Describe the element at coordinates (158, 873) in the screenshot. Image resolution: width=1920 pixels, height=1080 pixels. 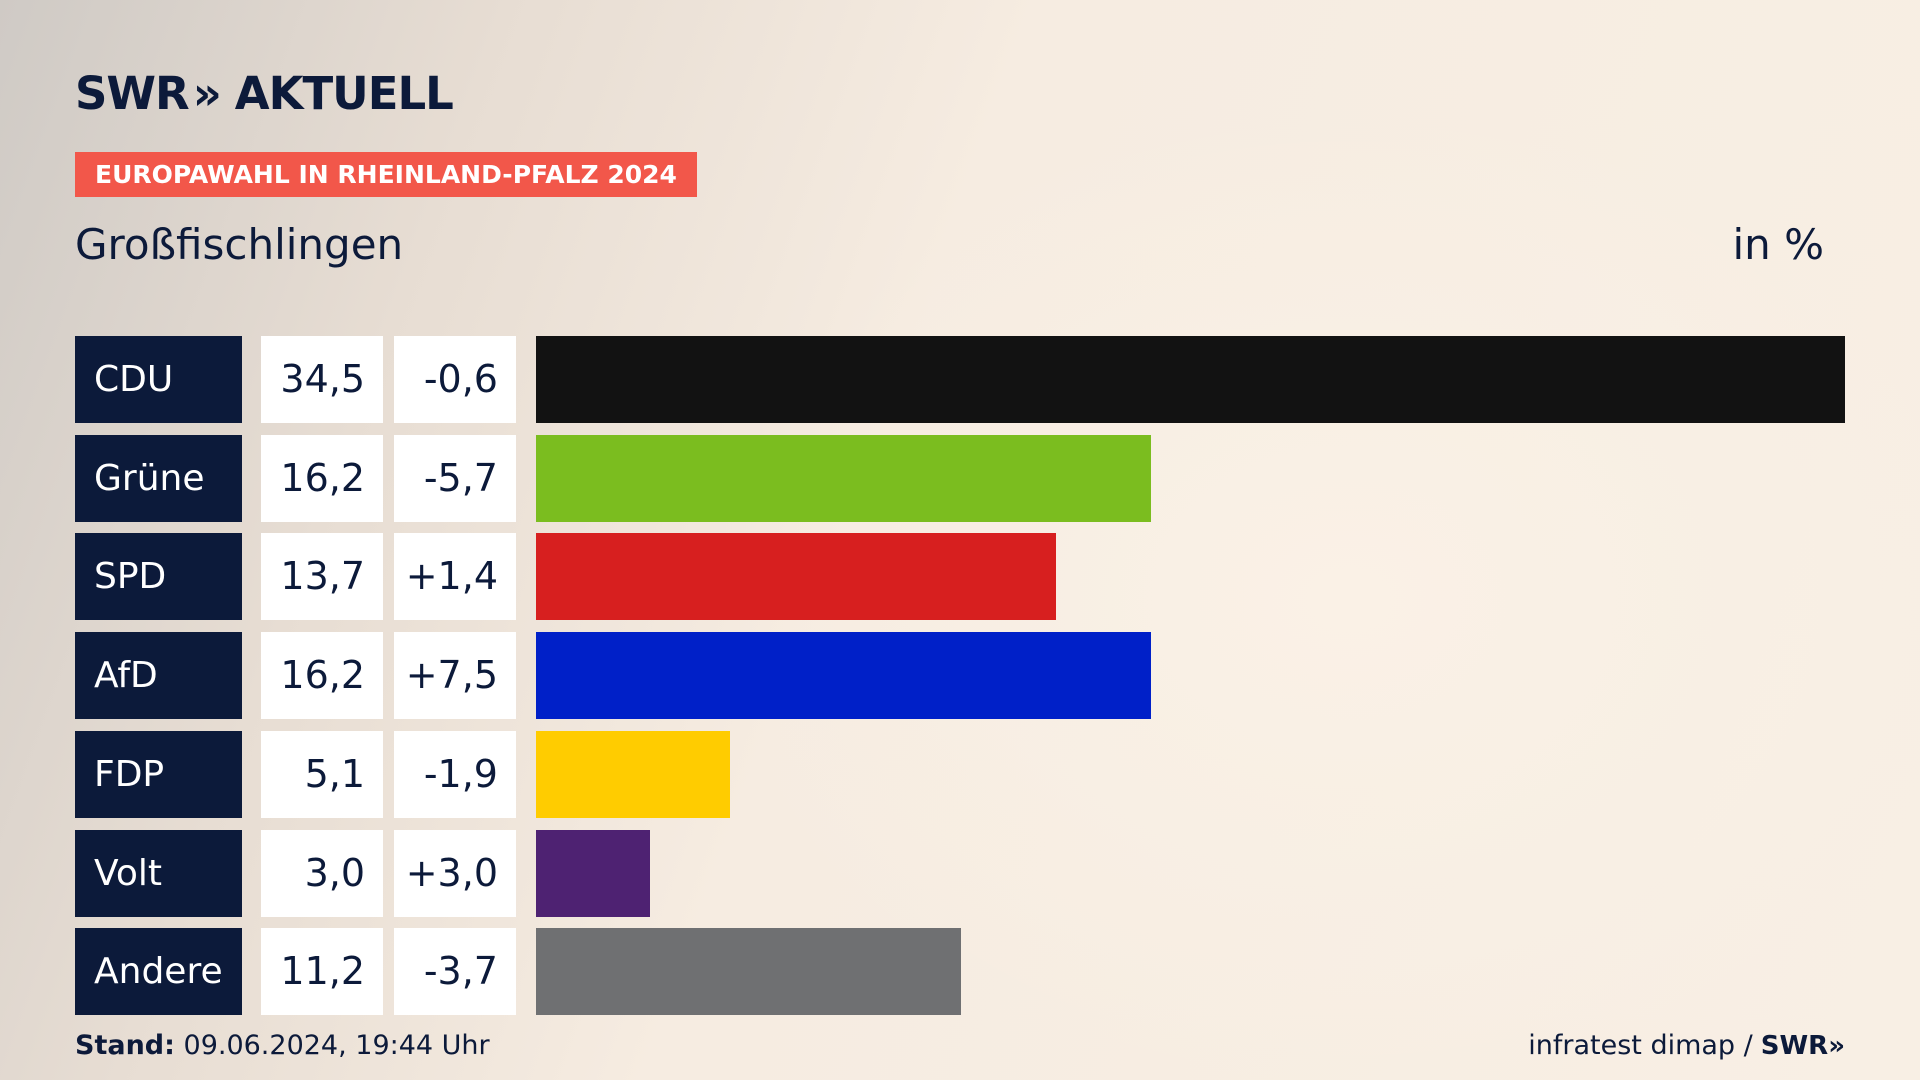
I see `party-label-volt: Volt` at that location.